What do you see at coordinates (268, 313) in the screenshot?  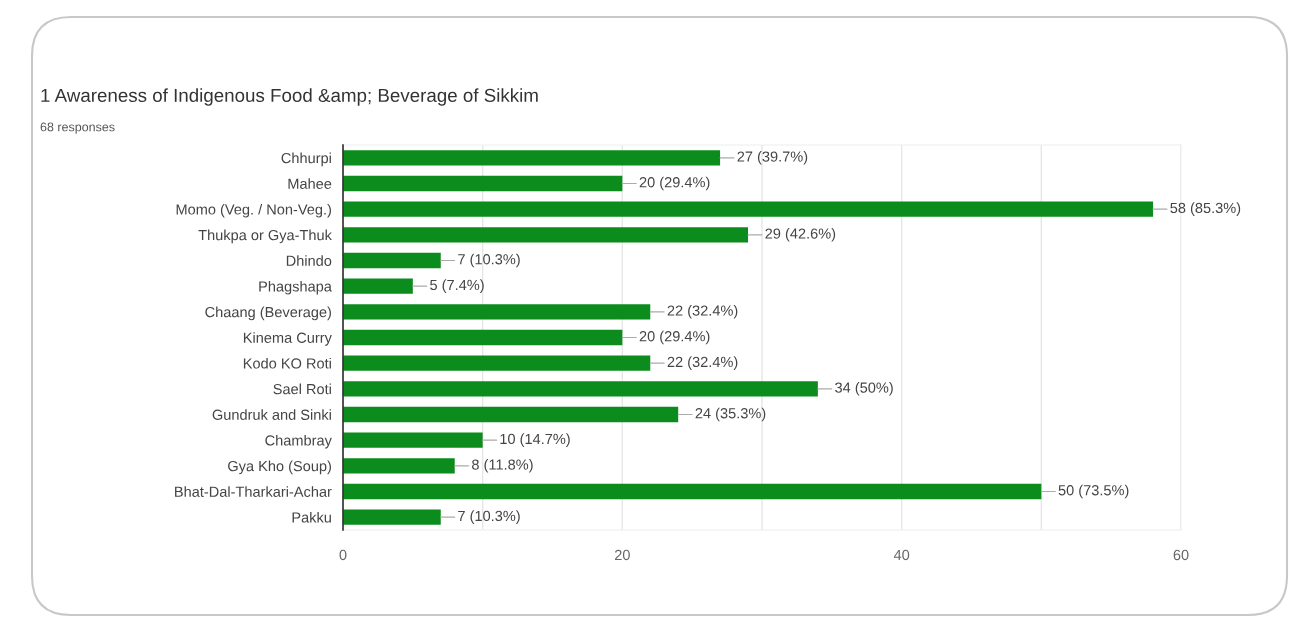 I see `y-tick-label: Chaang (Beverage)` at bounding box center [268, 313].